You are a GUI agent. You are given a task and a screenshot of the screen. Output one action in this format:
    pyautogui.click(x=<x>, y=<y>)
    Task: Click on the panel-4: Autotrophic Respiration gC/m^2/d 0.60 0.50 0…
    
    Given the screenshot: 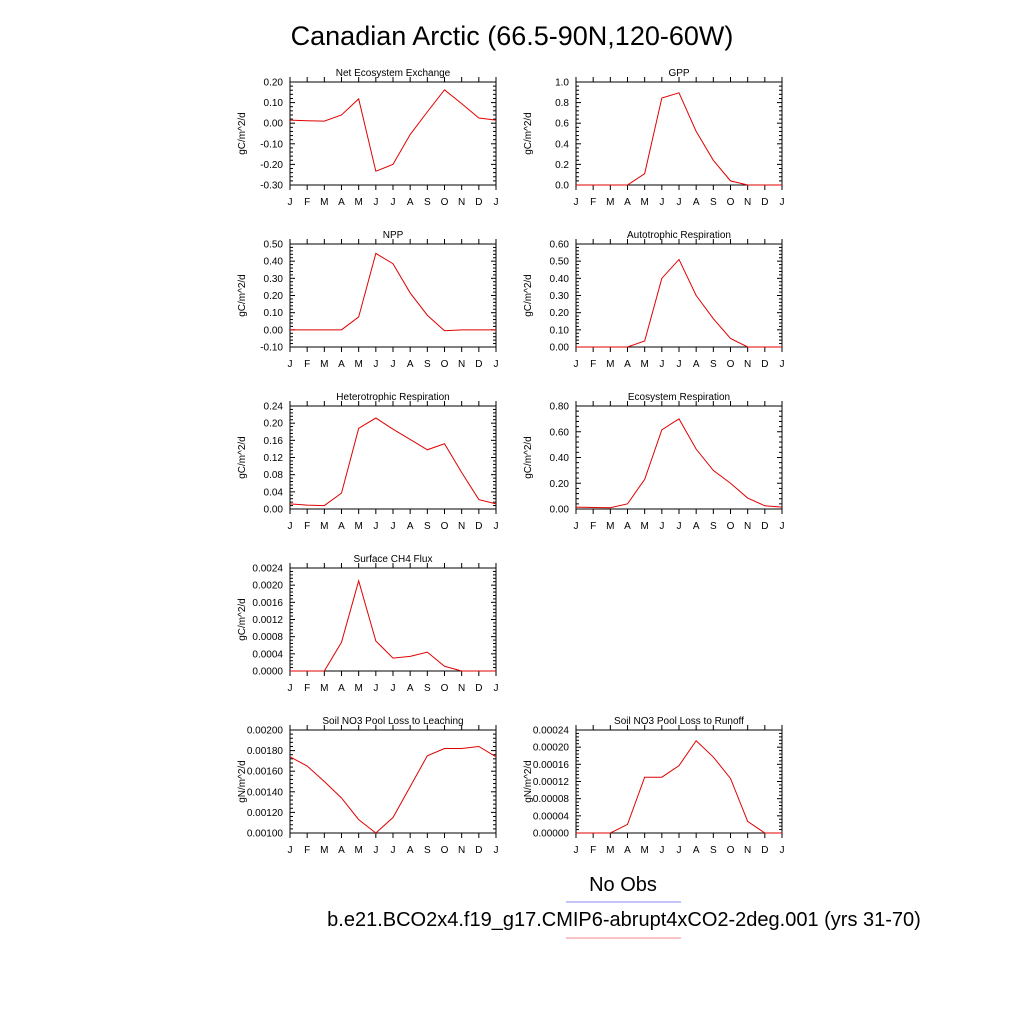 What is the action you would take?
    pyautogui.click(x=654, y=300)
    